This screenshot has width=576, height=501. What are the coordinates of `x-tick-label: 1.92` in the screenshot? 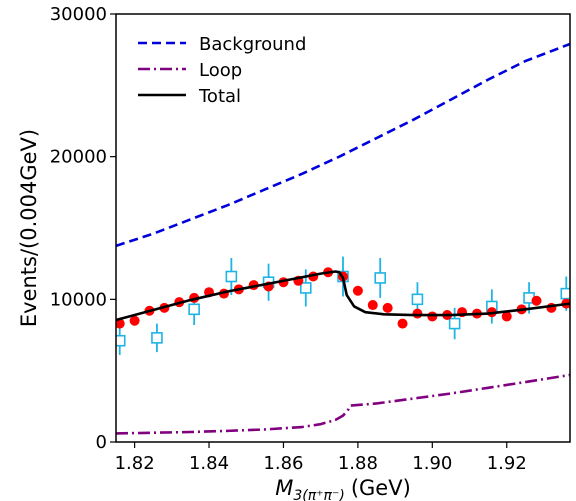 It's located at (507, 463).